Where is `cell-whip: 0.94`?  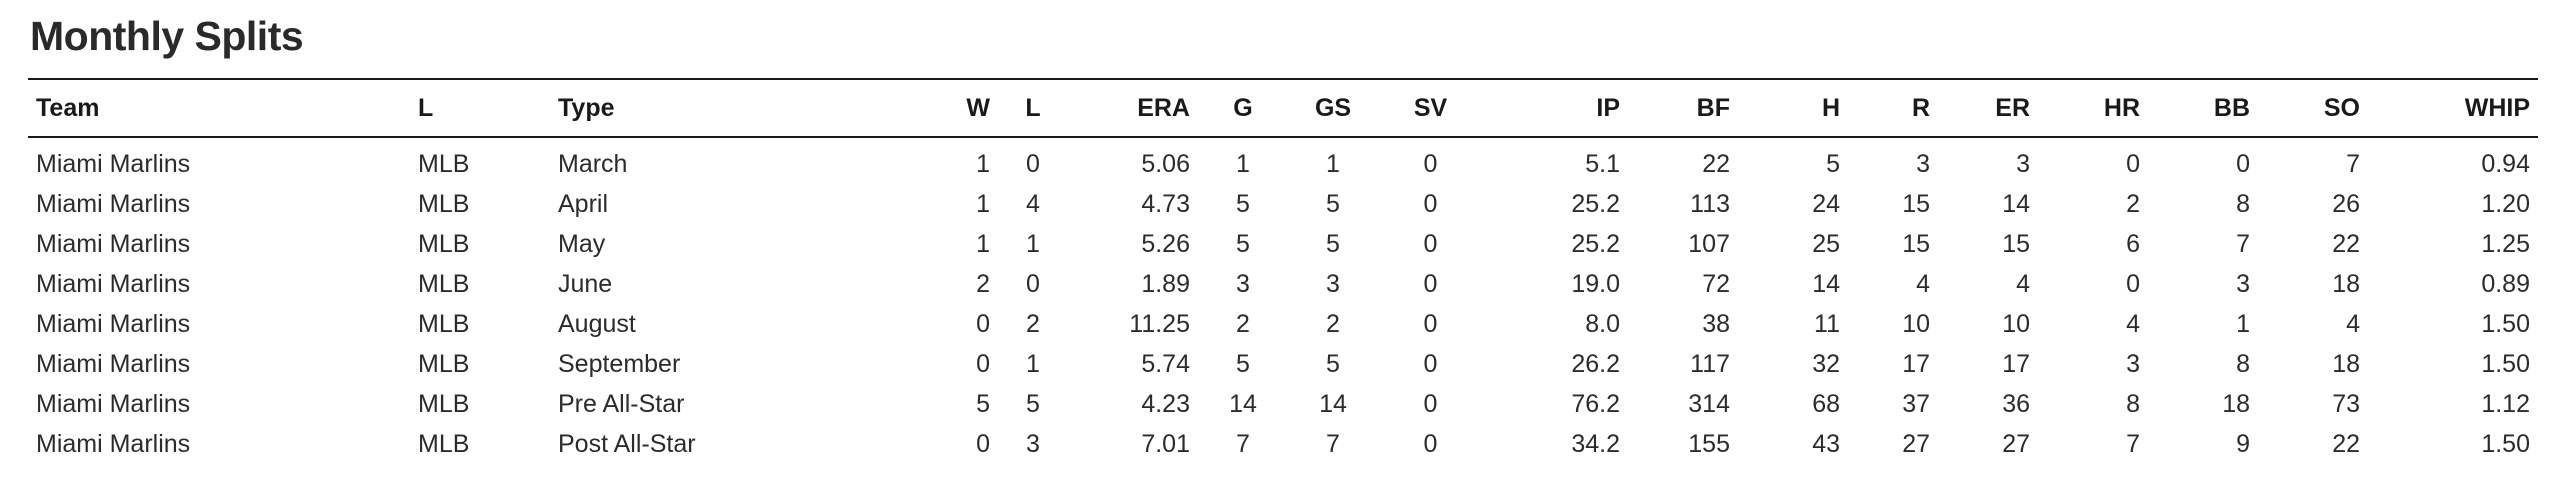 cell-whip: 0.94 is located at coordinates (2505, 163).